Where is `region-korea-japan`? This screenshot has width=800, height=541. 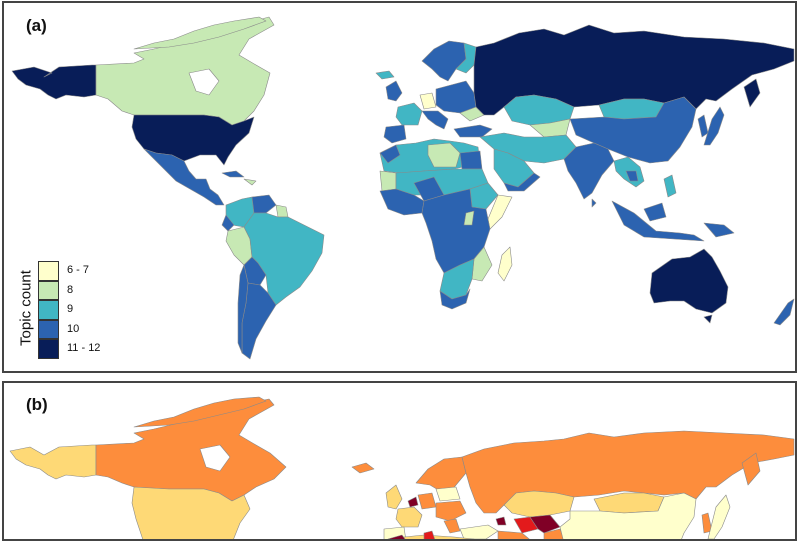 region-korea-japan is located at coordinates (711, 126).